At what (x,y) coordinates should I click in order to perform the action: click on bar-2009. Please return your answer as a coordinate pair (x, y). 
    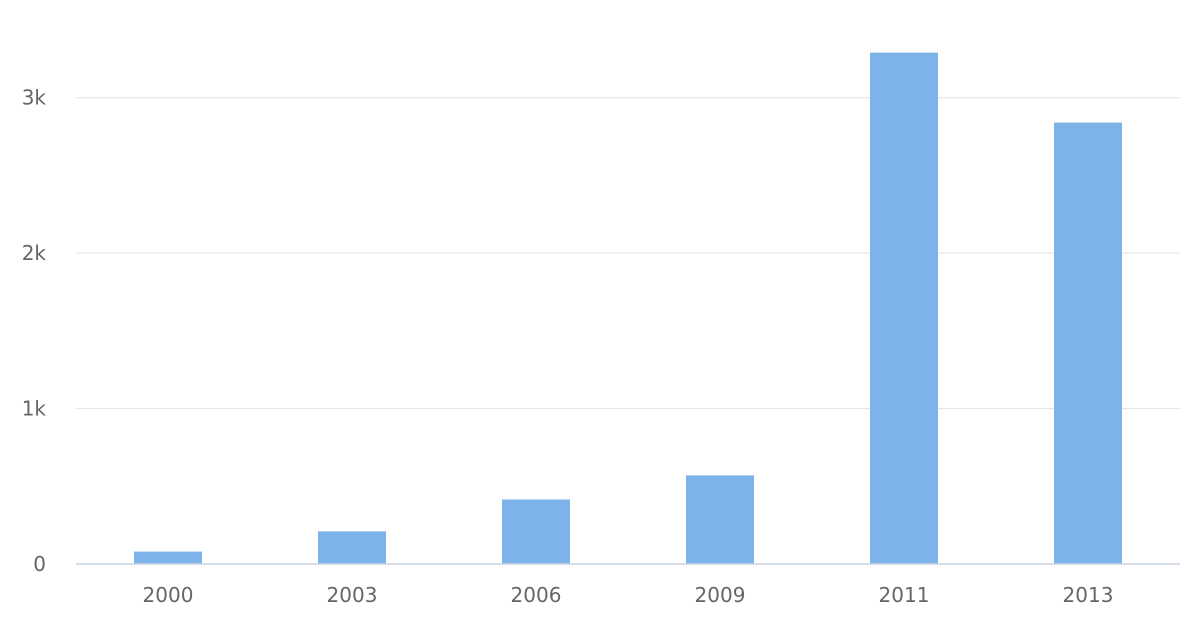
    Looking at the image, I should click on (720, 519).